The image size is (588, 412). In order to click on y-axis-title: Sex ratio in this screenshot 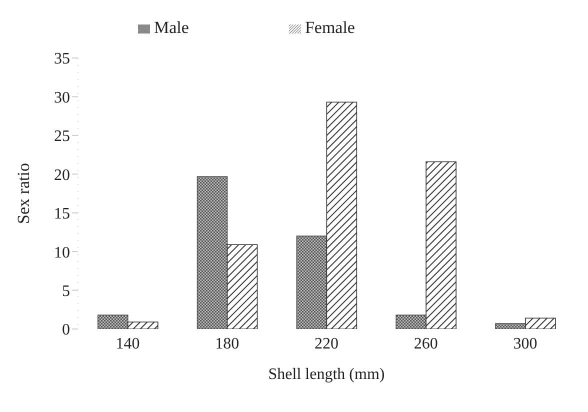, I will do `click(24, 193)`.